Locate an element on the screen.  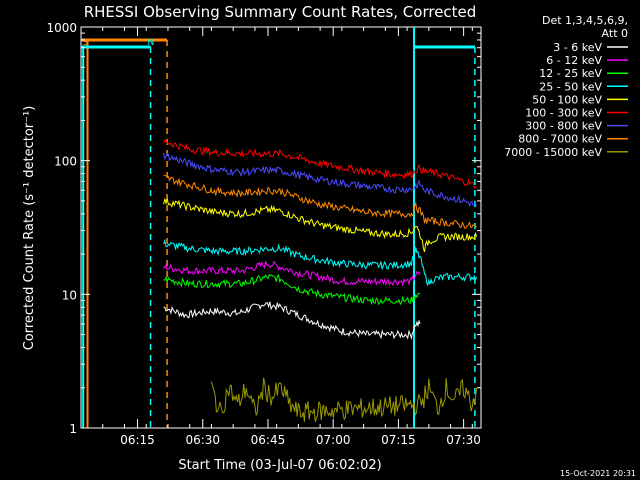
legend-label: 12 - 25 keV is located at coordinates (570, 73).